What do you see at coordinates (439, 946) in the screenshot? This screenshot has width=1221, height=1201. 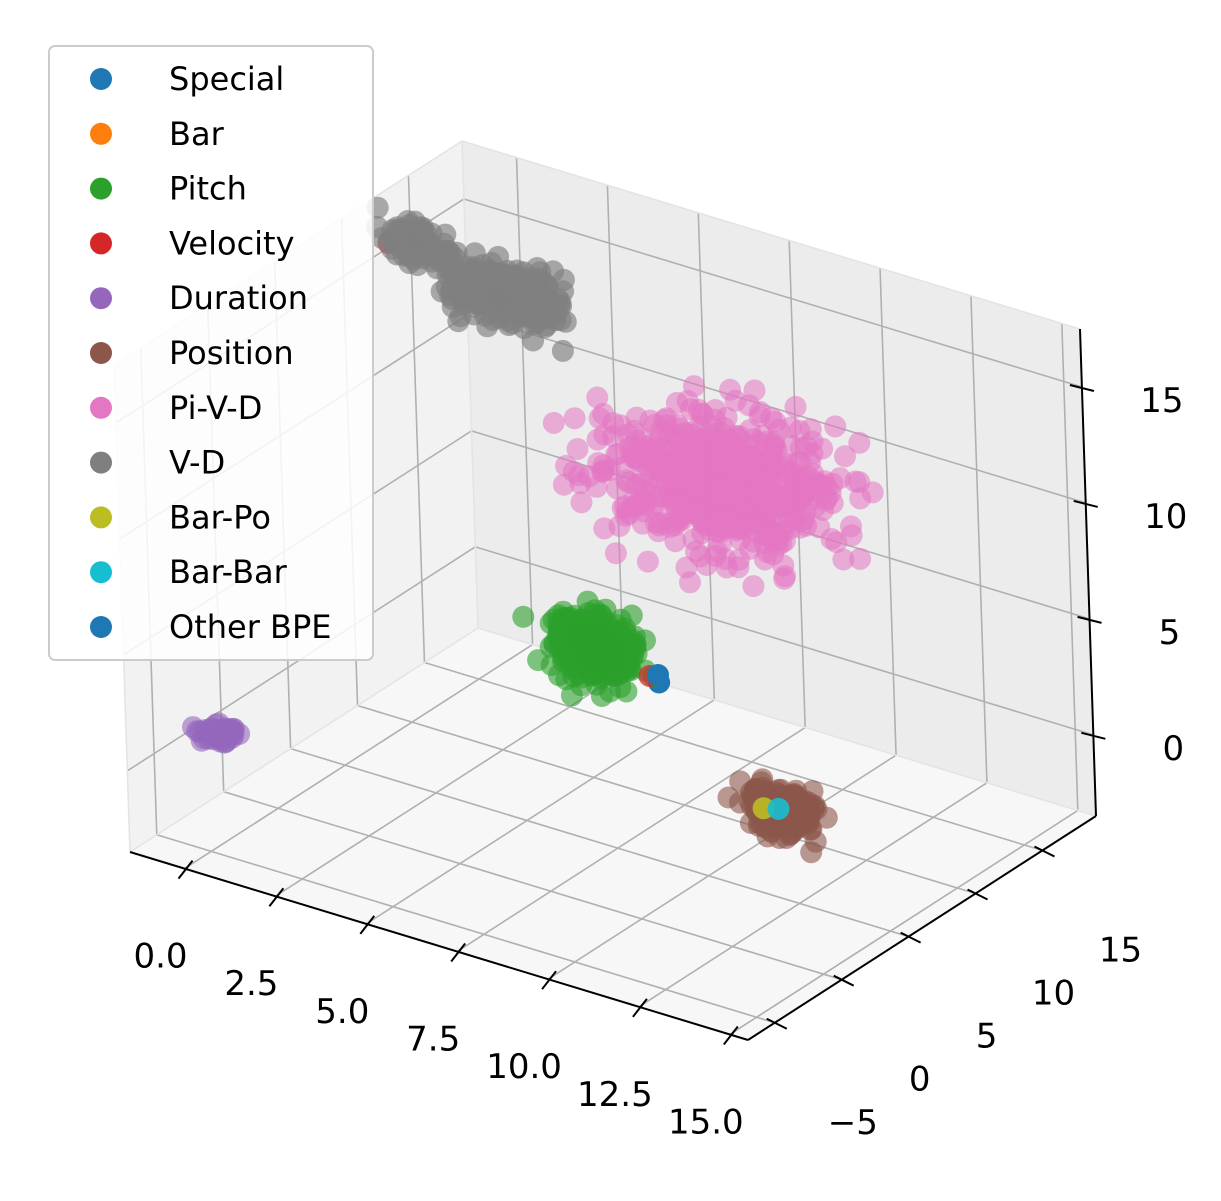 I see `x-axis-line` at bounding box center [439, 946].